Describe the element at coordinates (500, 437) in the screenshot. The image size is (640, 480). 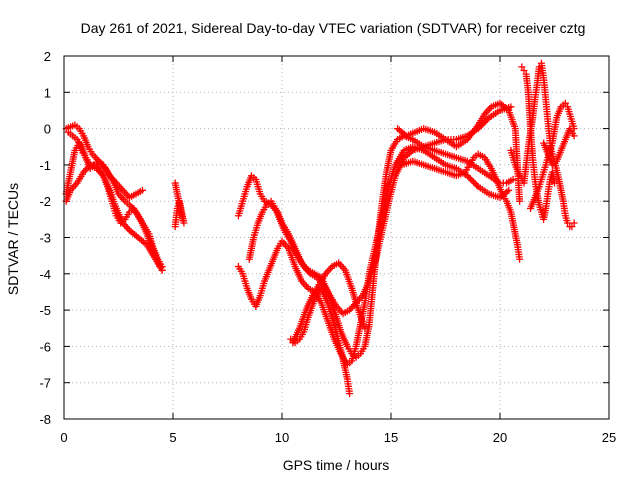
I see `x-tick-label: 20` at that location.